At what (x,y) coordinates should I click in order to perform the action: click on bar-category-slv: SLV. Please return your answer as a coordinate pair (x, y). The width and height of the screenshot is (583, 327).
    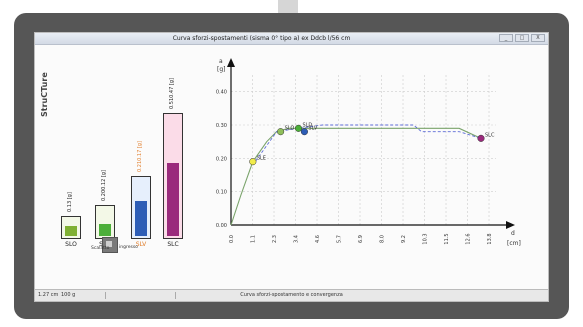
    Looking at the image, I should click on (141, 244).